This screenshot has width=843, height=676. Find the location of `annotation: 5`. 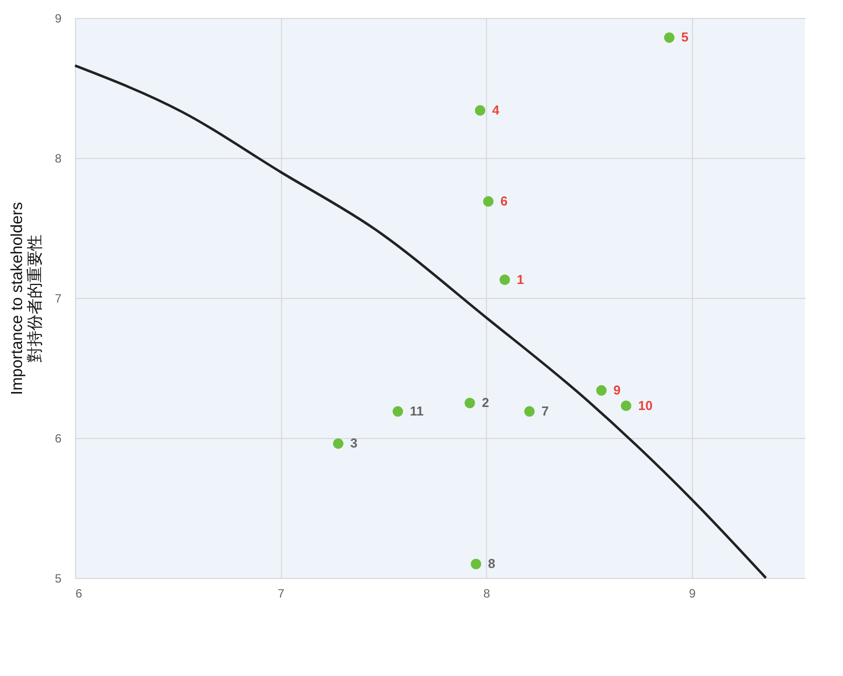

annotation: 5 is located at coordinates (685, 37).